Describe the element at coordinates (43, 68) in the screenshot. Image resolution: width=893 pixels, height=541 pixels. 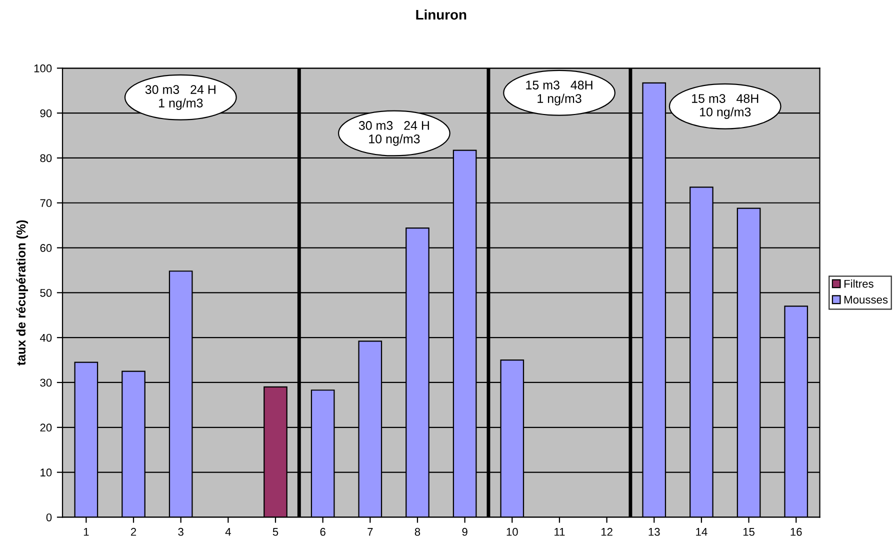
I see `y-tick-label: 100` at that location.